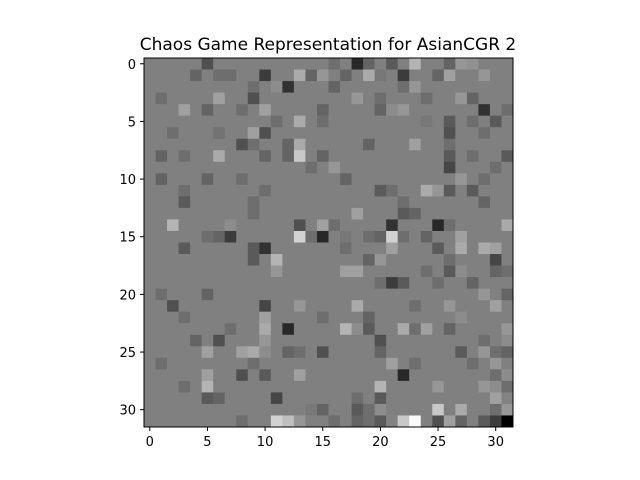  What do you see at coordinates (127, 295) in the screenshot?
I see `y-tick-label: 20` at bounding box center [127, 295].